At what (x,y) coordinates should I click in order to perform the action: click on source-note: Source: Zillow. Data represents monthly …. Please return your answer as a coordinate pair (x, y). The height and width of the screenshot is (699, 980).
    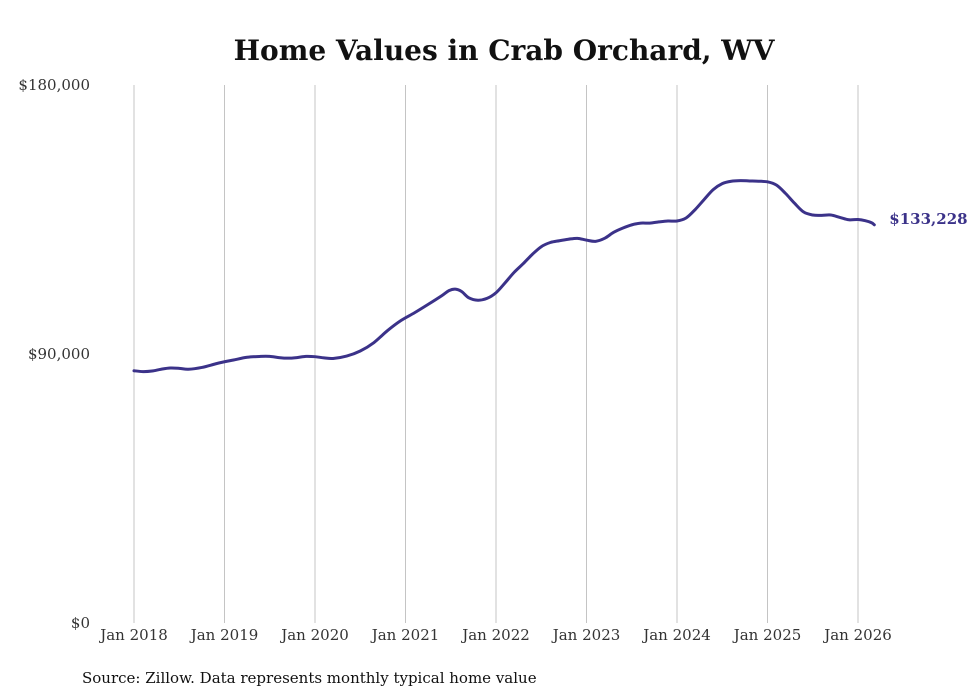
    Looking at the image, I should click on (309, 678).